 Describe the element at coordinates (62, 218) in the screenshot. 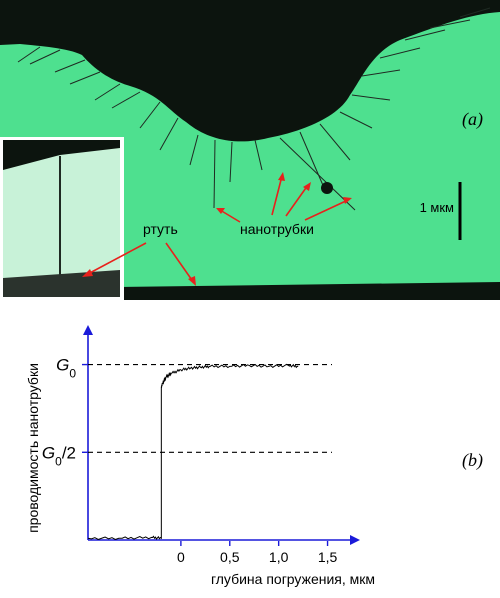

I see `inset-image` at that location.